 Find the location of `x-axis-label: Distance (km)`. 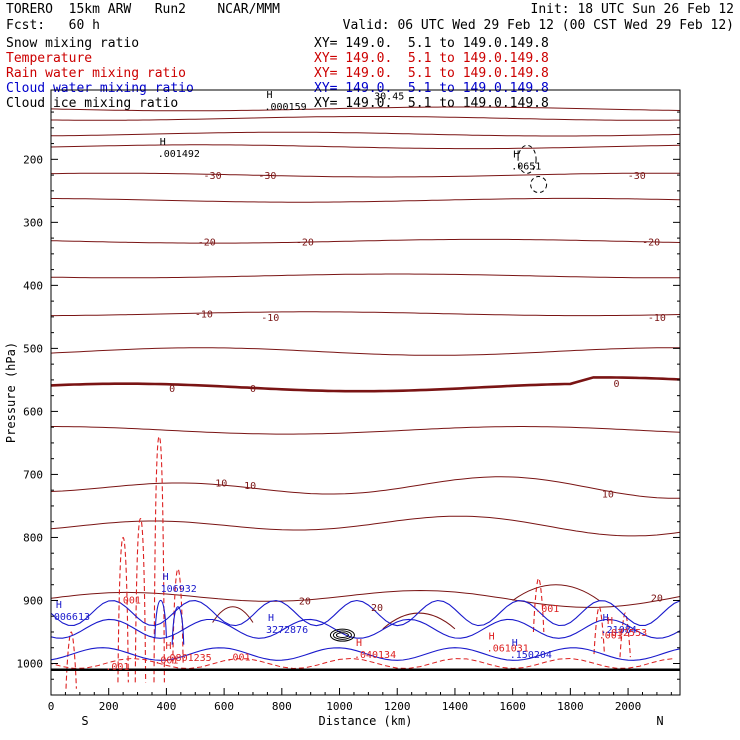

x-axis-label: Distance (km) is located at coordinates (366, 721).